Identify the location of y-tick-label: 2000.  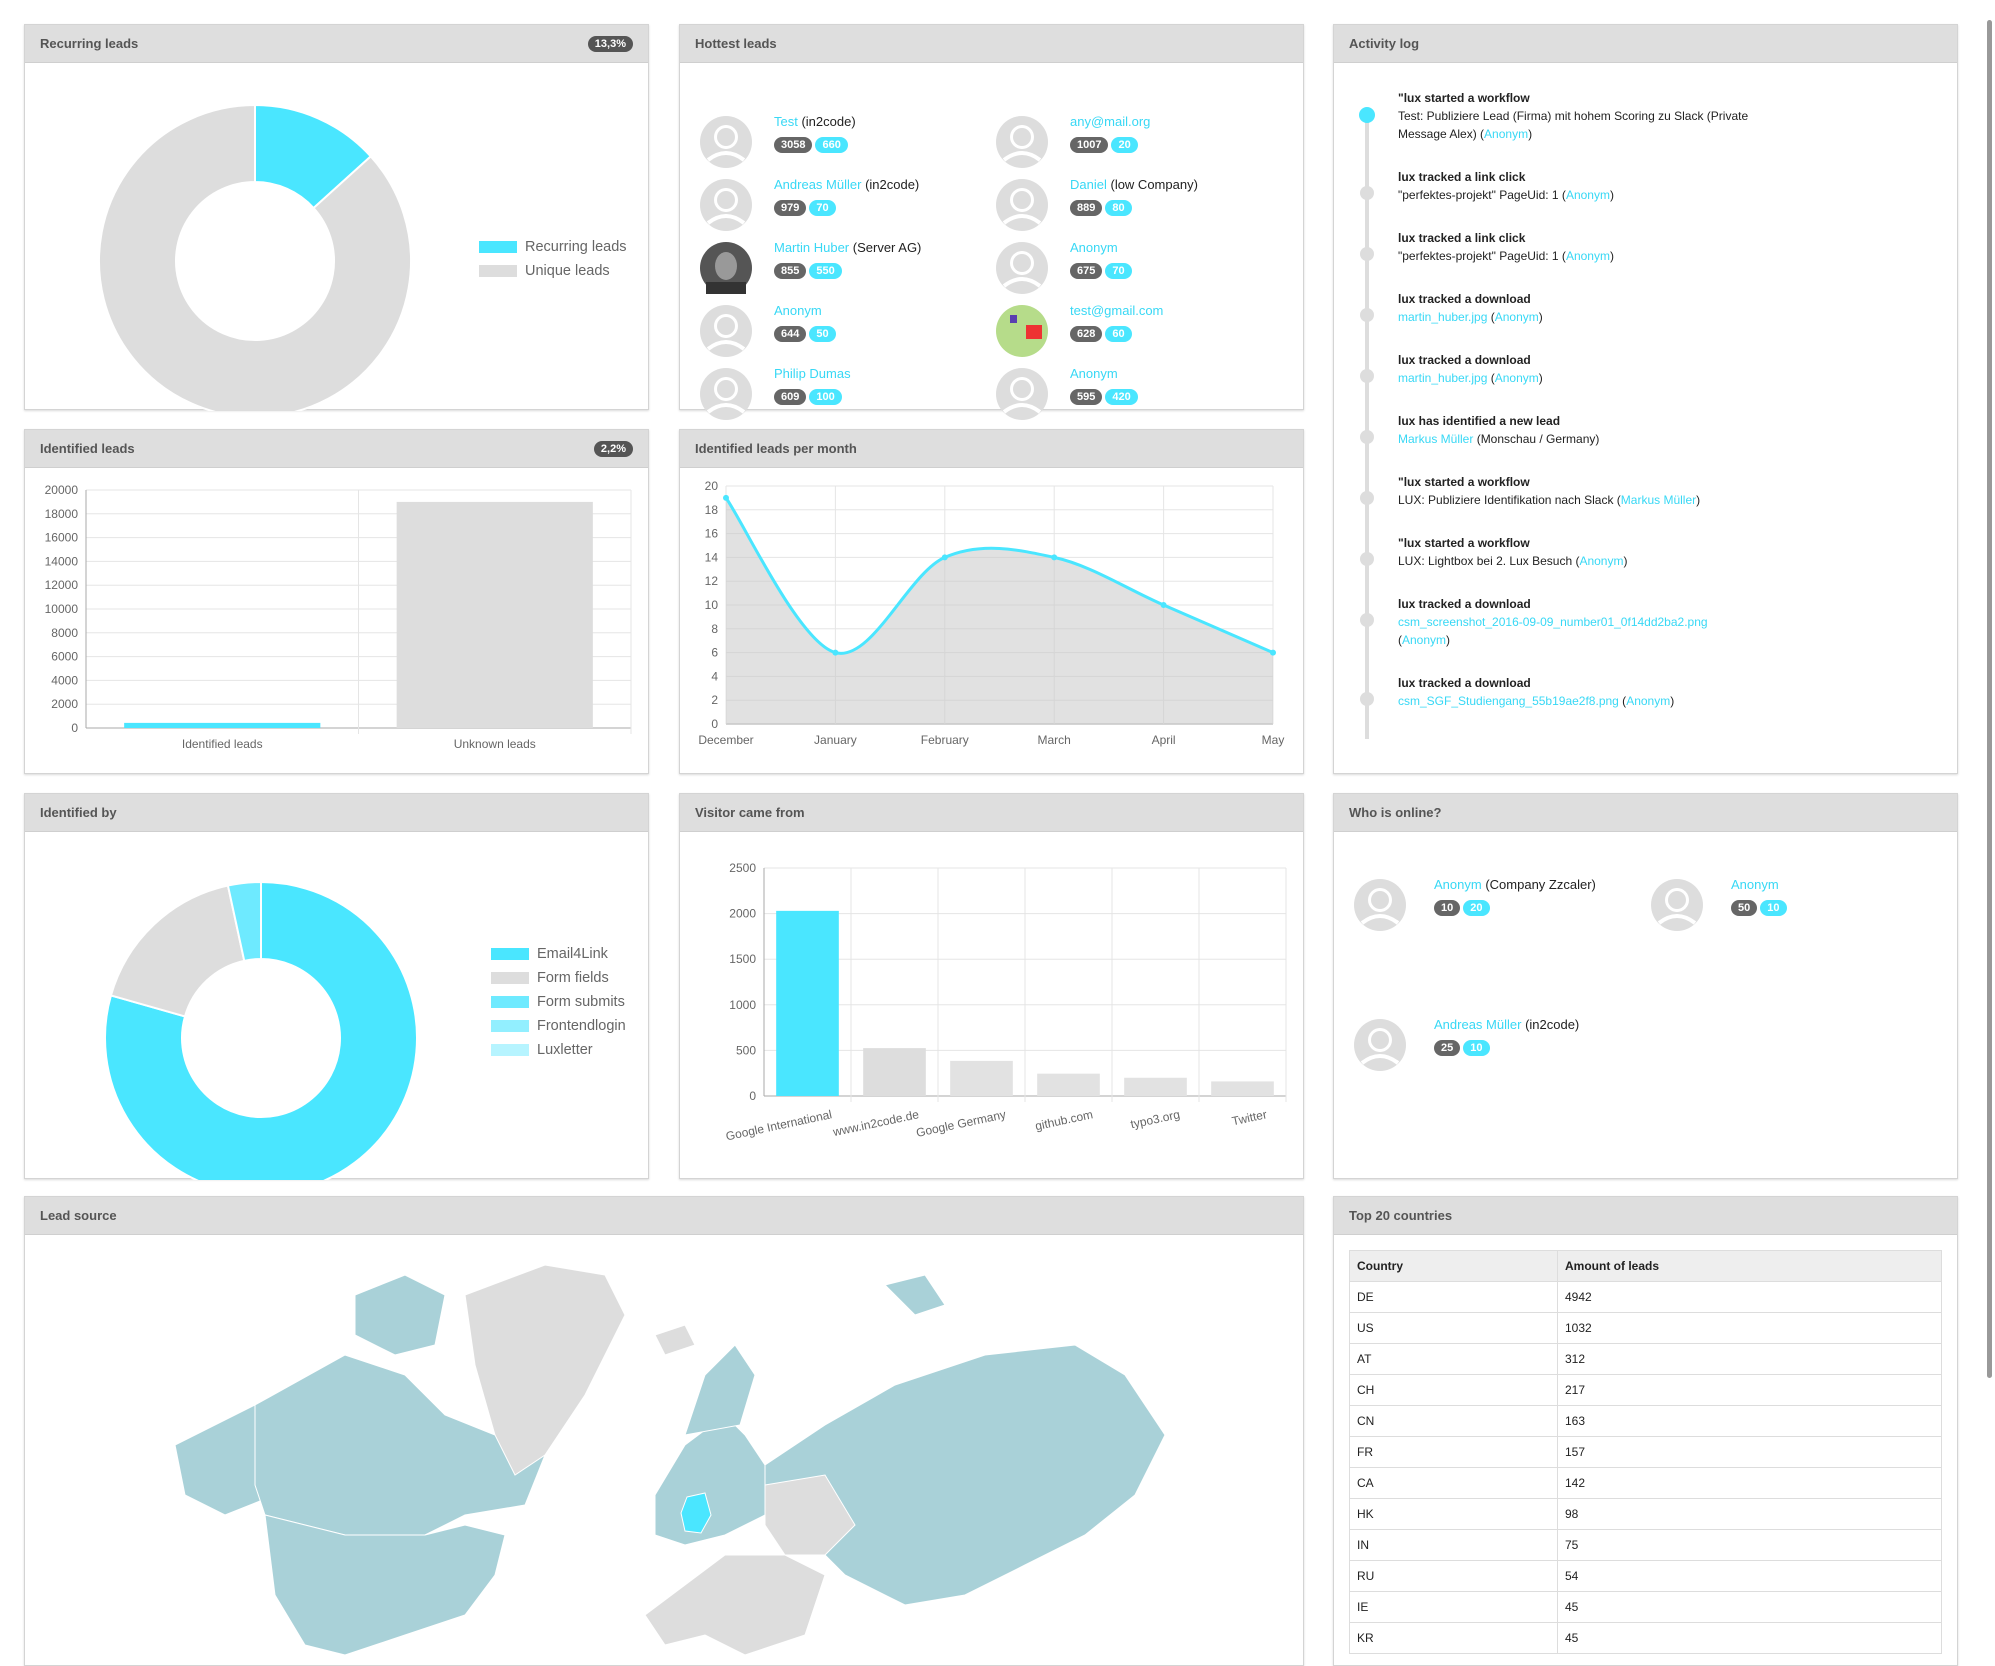
(742, 914).